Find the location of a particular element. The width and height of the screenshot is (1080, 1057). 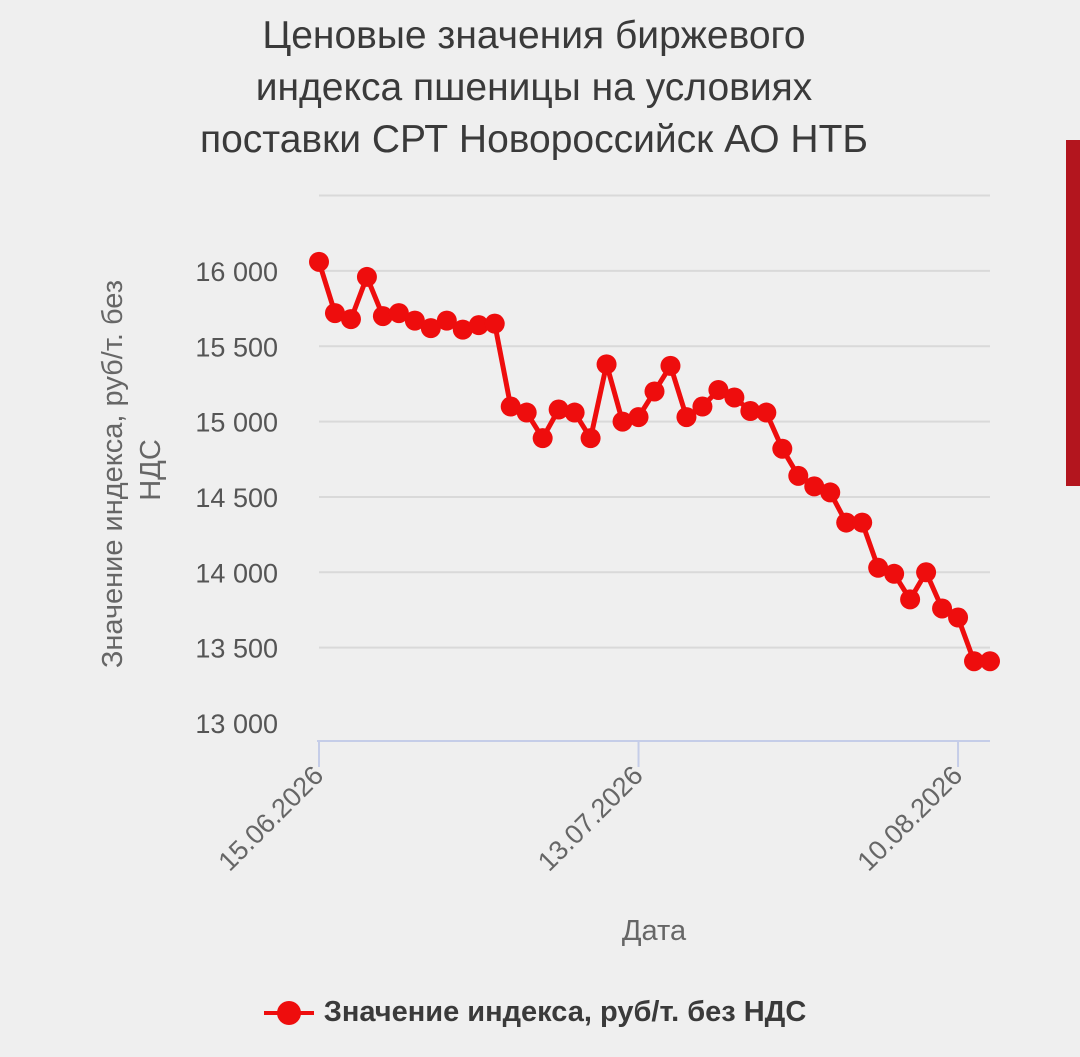

legend-label: Значение индекса, руб/т. без НДС is located at coordinates (565, 1012).